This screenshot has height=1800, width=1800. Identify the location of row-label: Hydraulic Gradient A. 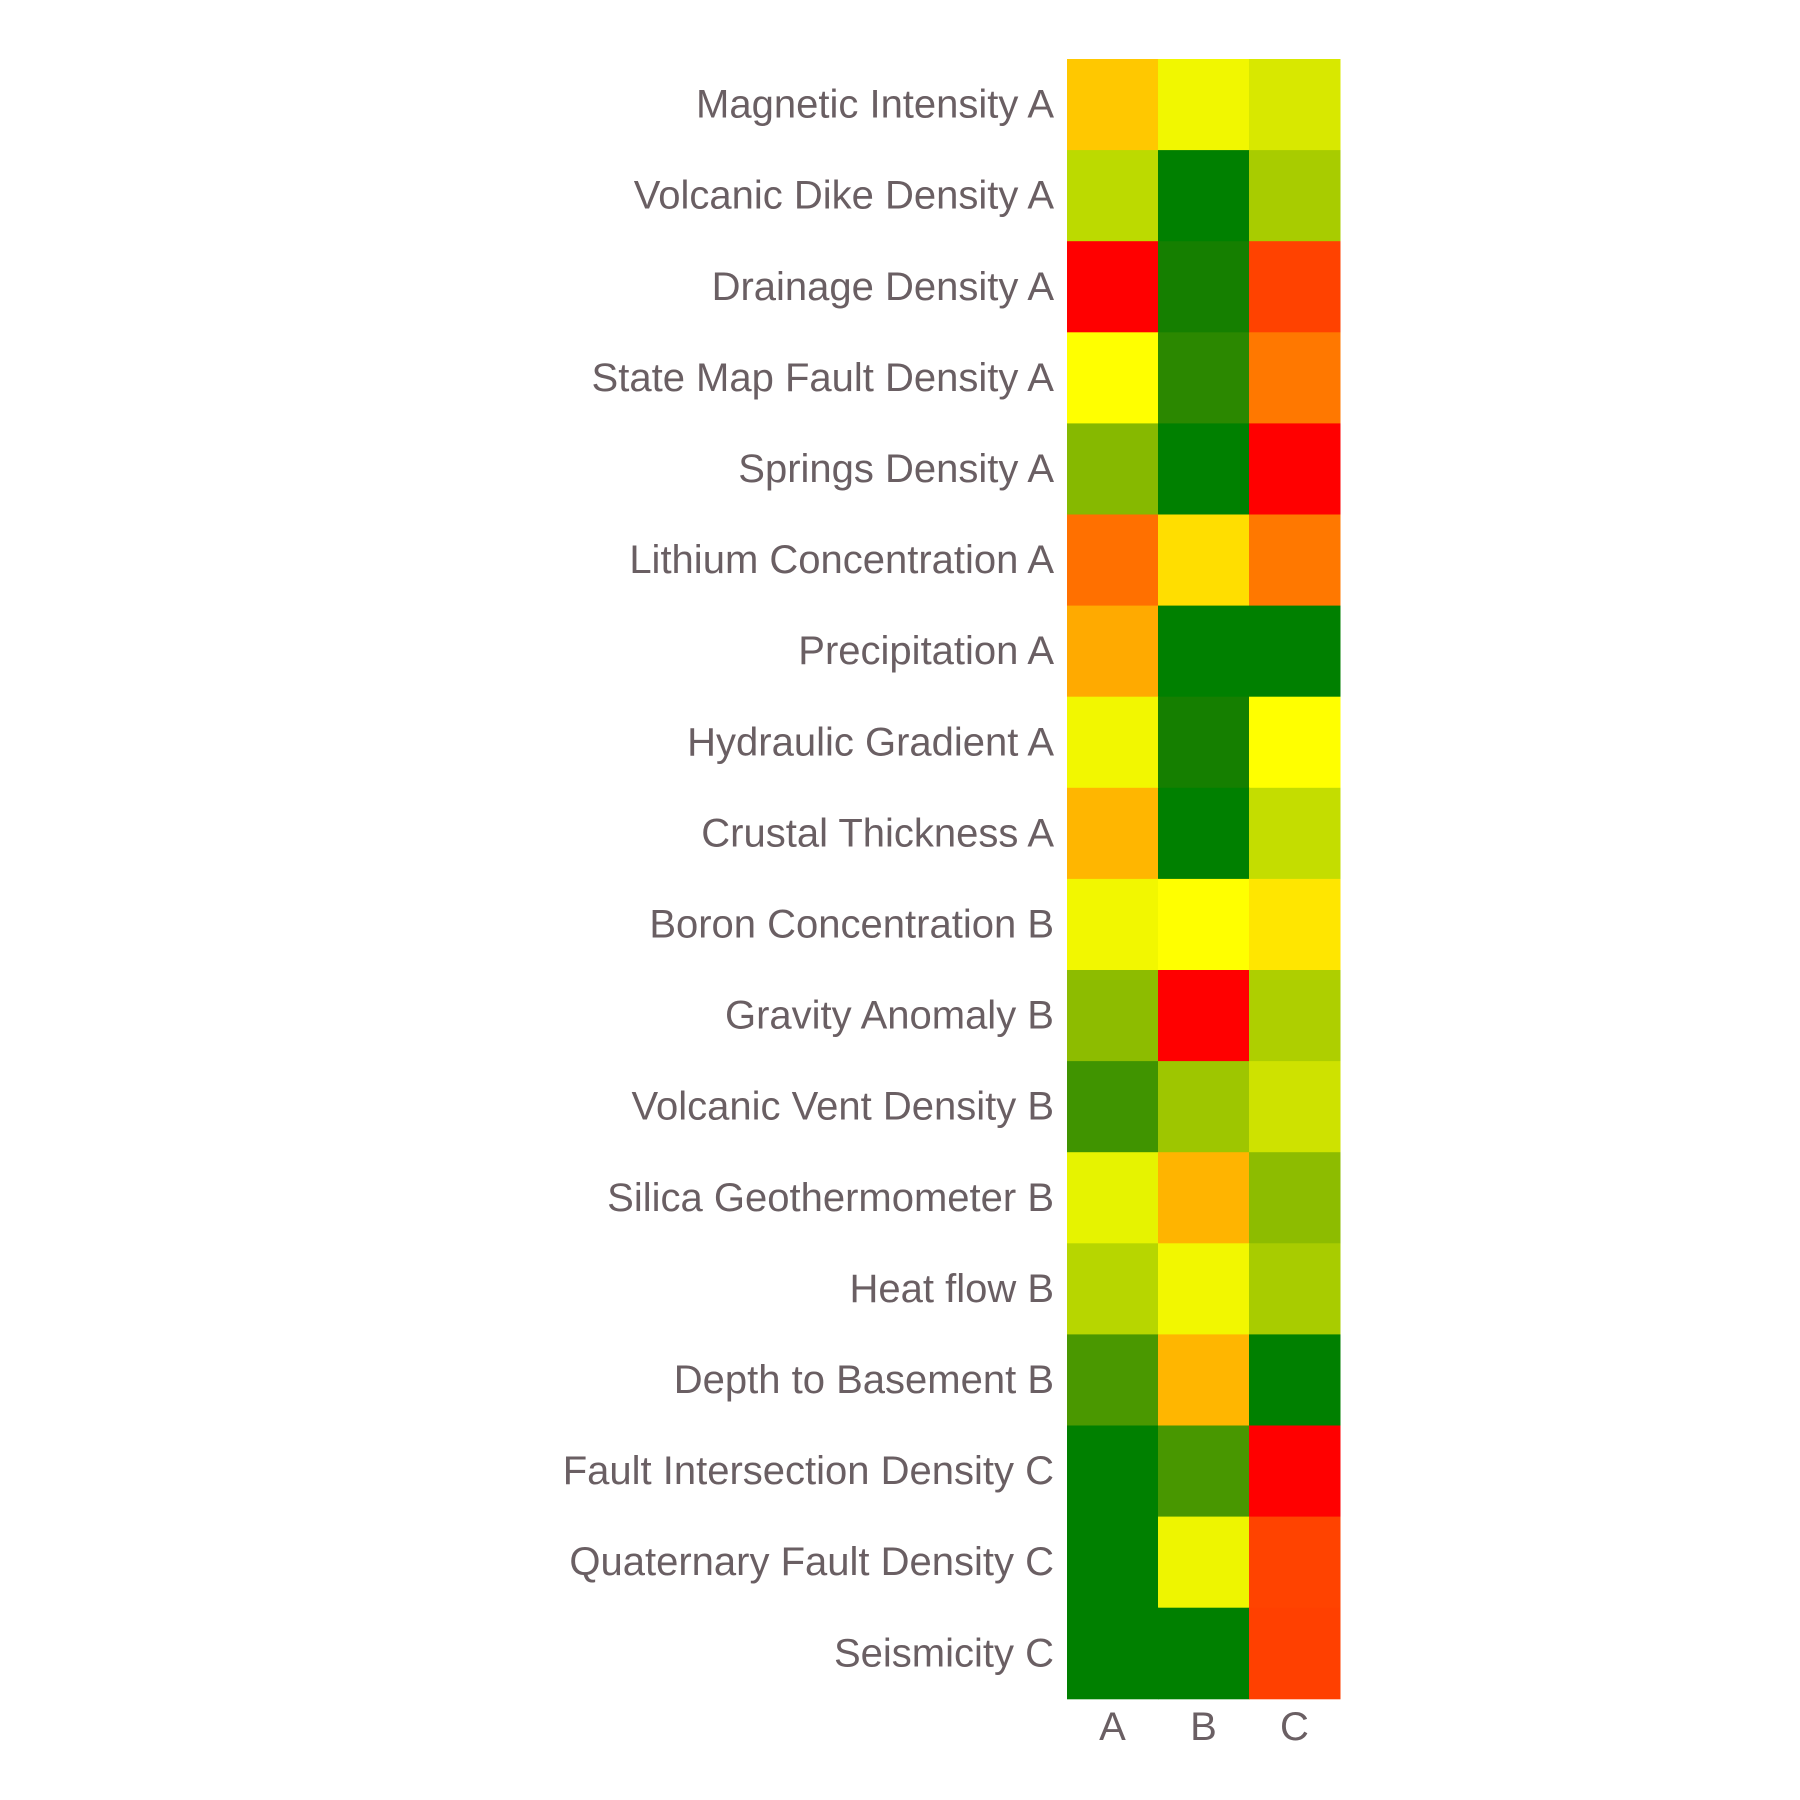
(870, 742).